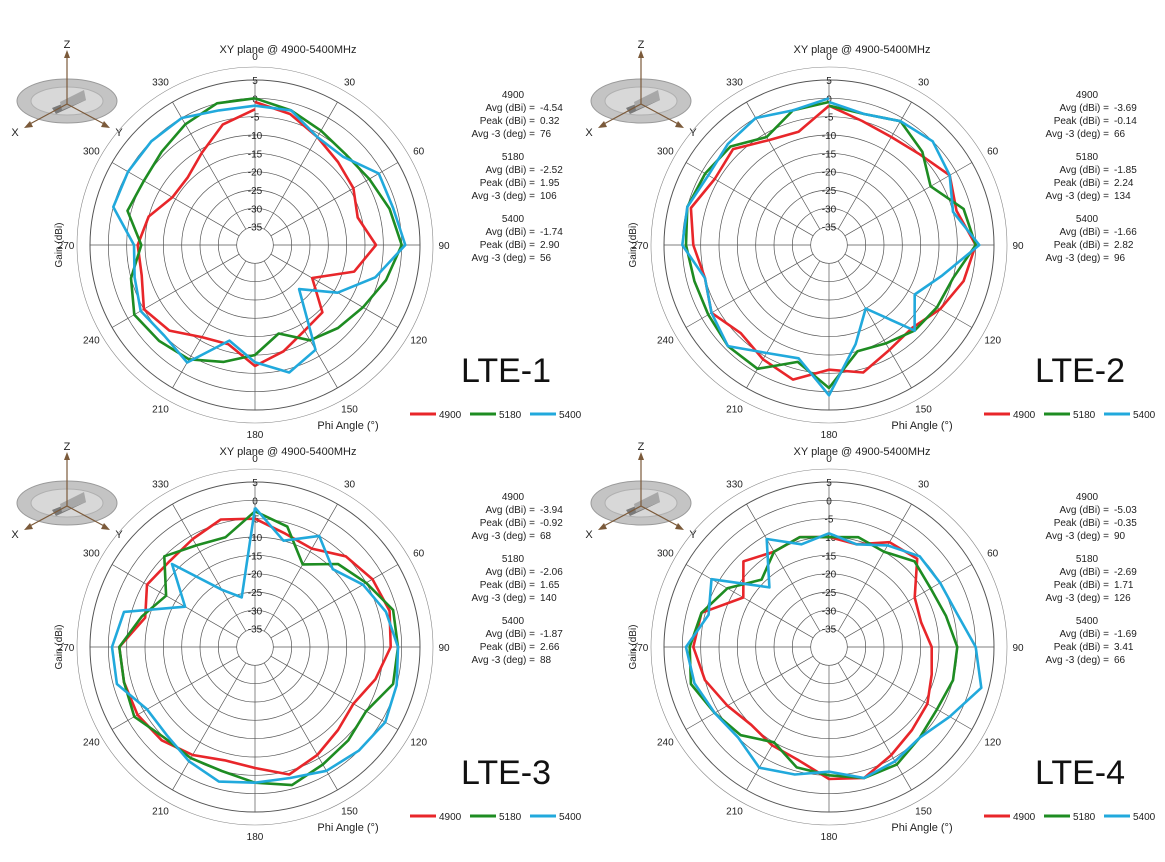 Image resolution: width=1165 pixels, height=862 pixels. I want to click on radial-tick-label: 5, so click(829, 483).